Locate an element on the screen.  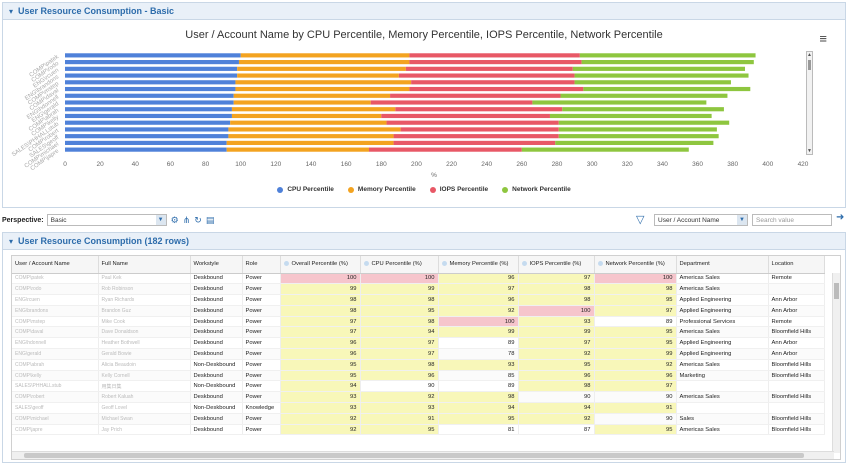
filter-icon: ▽ is located at coordinates (640, 220).